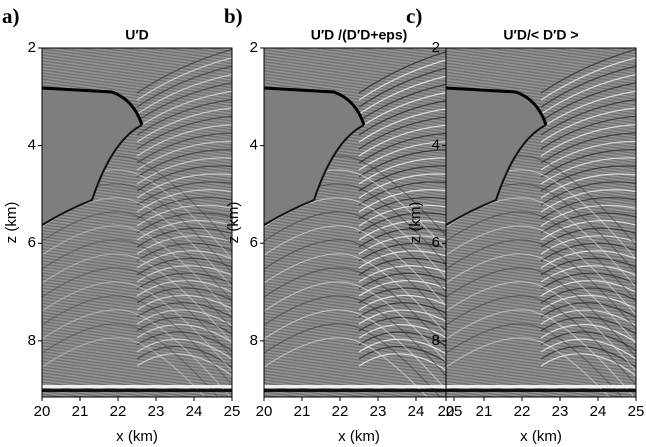 This screenshot has width=646, height=447. I want to click on salt-top, so click(497, 106).